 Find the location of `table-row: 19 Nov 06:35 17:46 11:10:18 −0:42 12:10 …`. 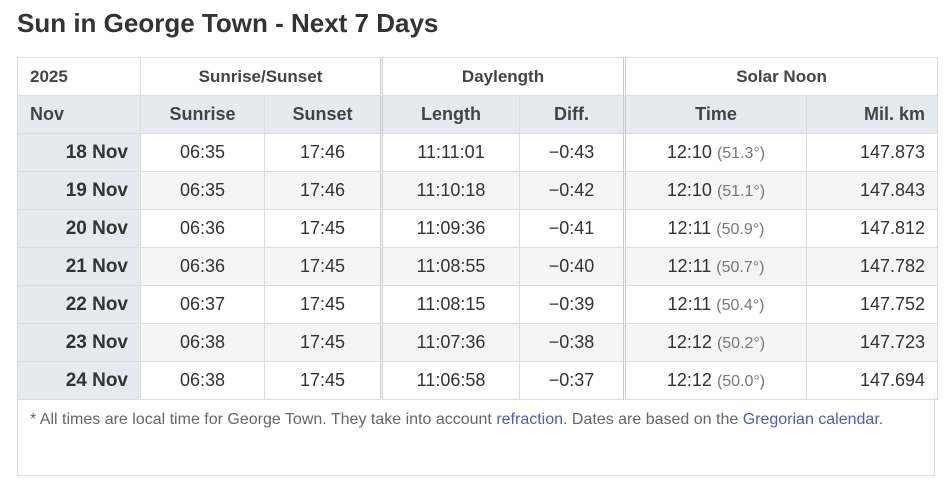

table-row: 19 Nov 06:35 17:46 11:10:18 −0:42 12:10 … is located at coordinates (478, 190).